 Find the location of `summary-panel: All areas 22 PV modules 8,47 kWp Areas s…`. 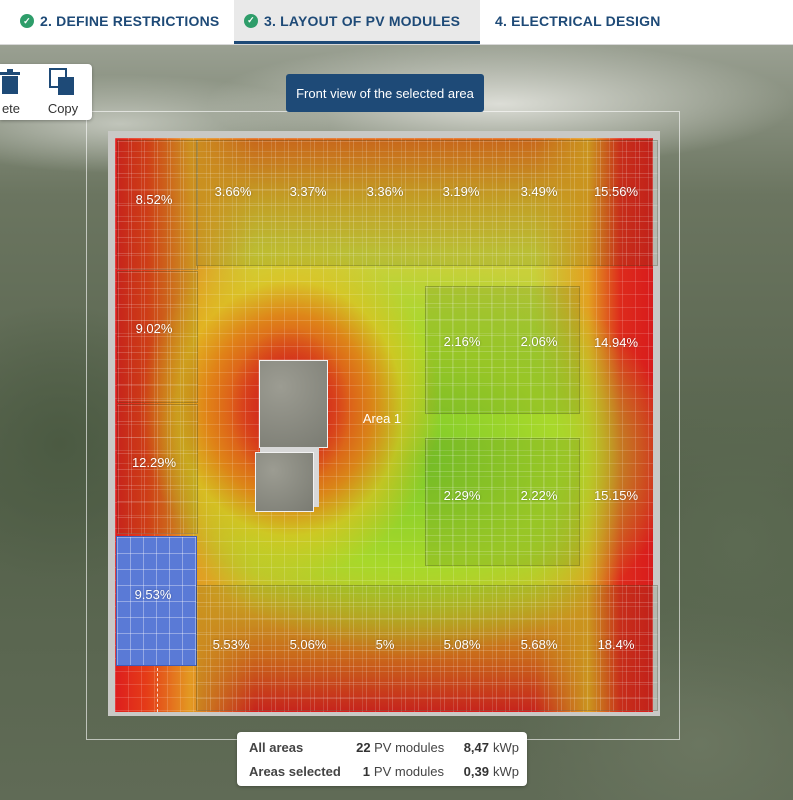

summary-panel: All areas 22 PV modules 8,47 kWp Areas s… is located at coordinates (382, 759).